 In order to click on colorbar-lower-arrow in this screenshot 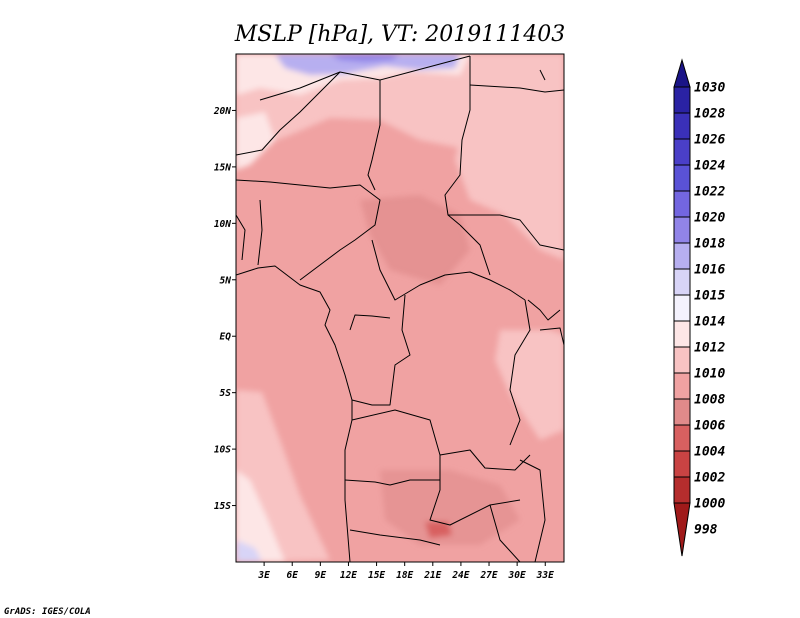, I will do `click(682, 529)`.